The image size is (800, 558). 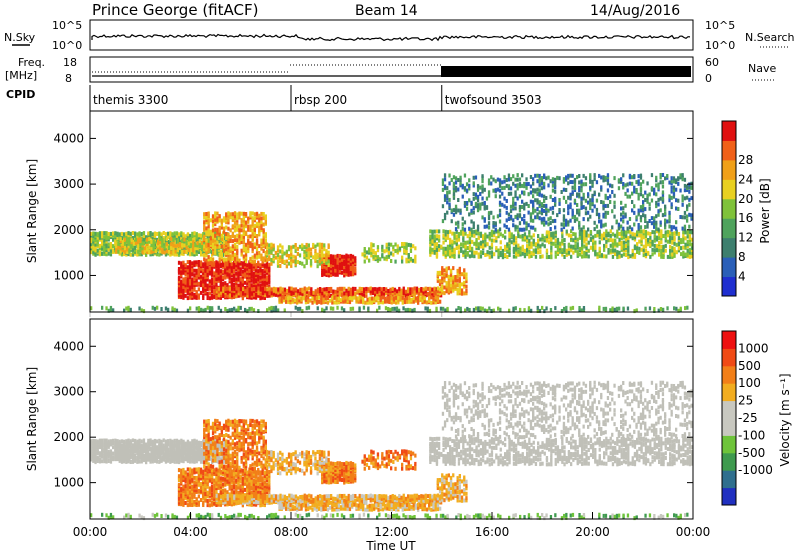 What do you see at coordinates (745, 179) in the screenshot?
I see `power-colorbar-tick: 24` at bounding box center [745, 179].